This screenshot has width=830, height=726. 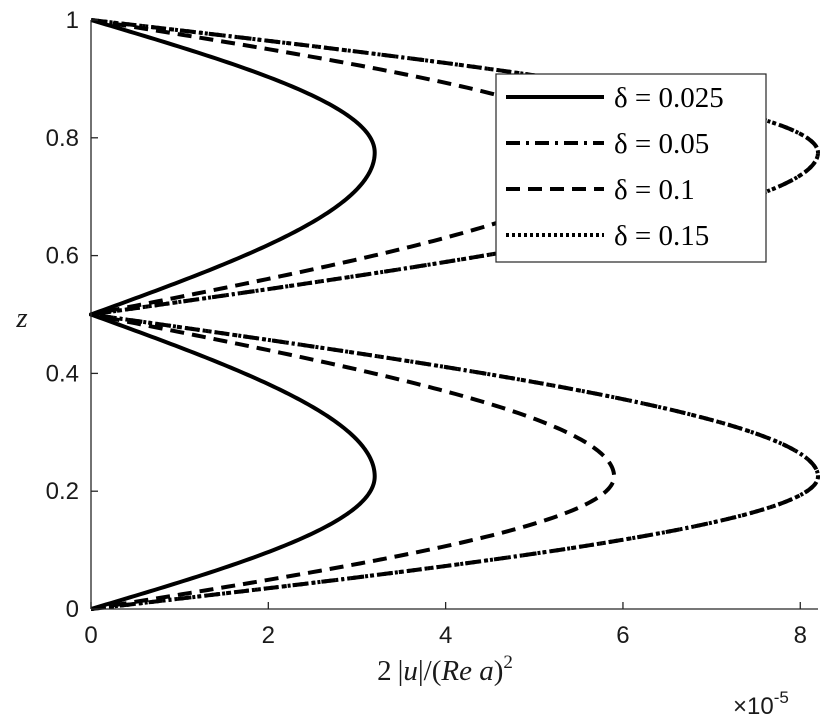 What do you see at coordinates (72, 20) in the screenshot?
I see `y-tick-label: 1` at bounding box center [72, 20].